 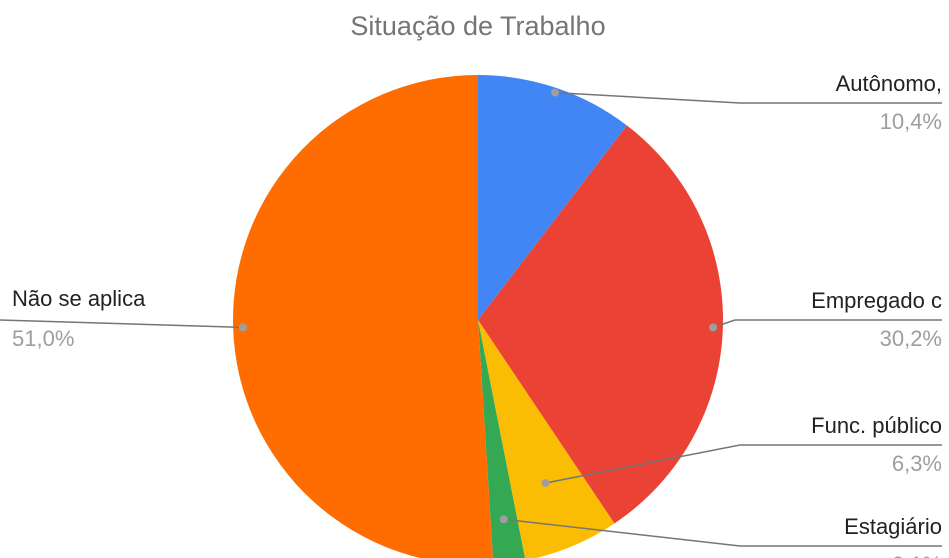 What do you see at coordinates (889, 83) in the screenshot?
I see `slice-label: Autônomo,` at bounding box center [889, 83].